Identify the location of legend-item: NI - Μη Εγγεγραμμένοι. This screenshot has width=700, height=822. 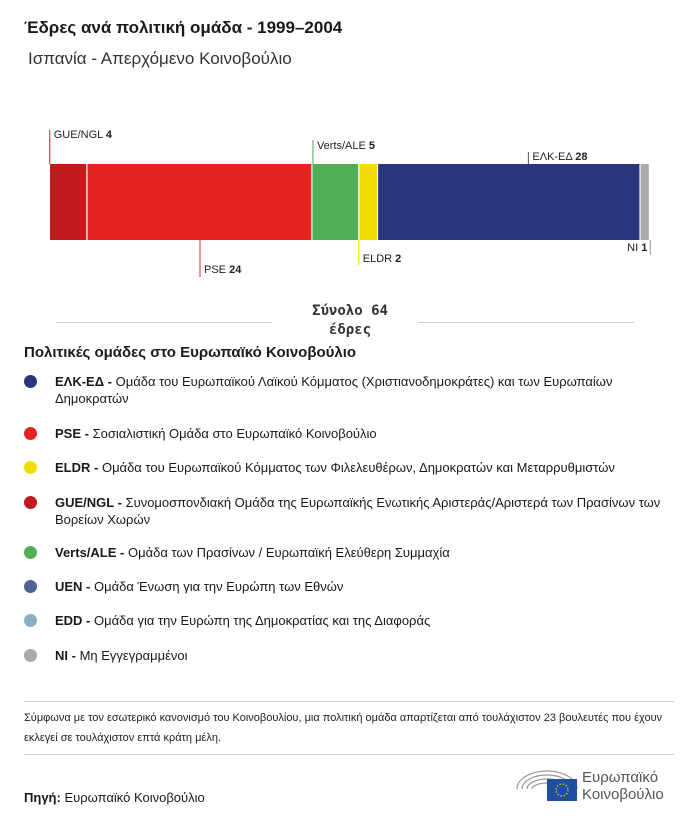
(349, 655).